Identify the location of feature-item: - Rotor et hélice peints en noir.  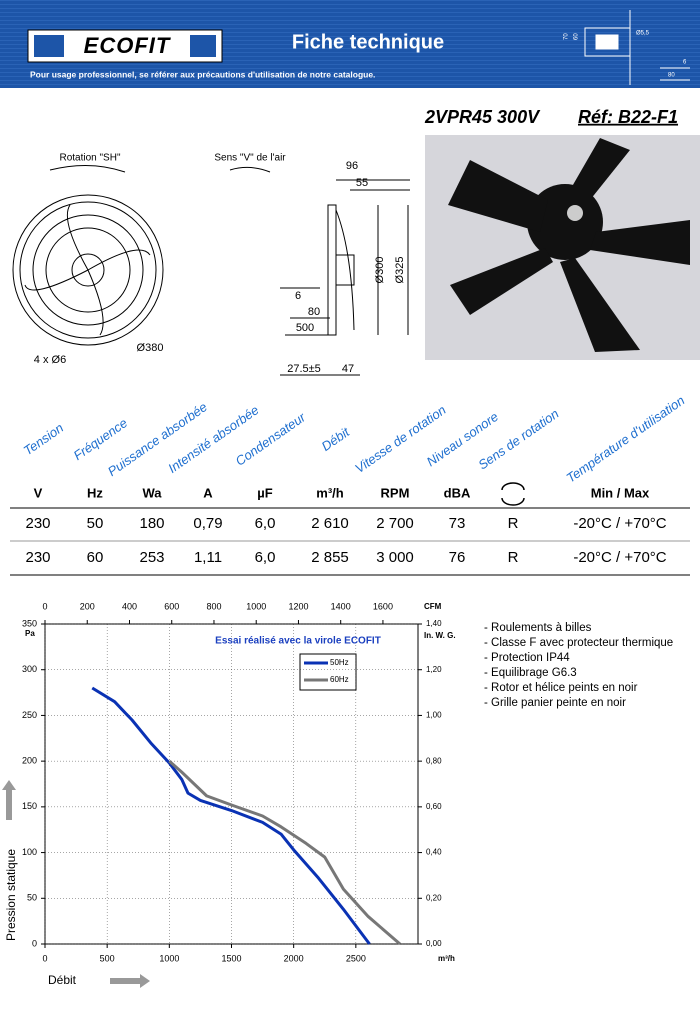
(561, 688).